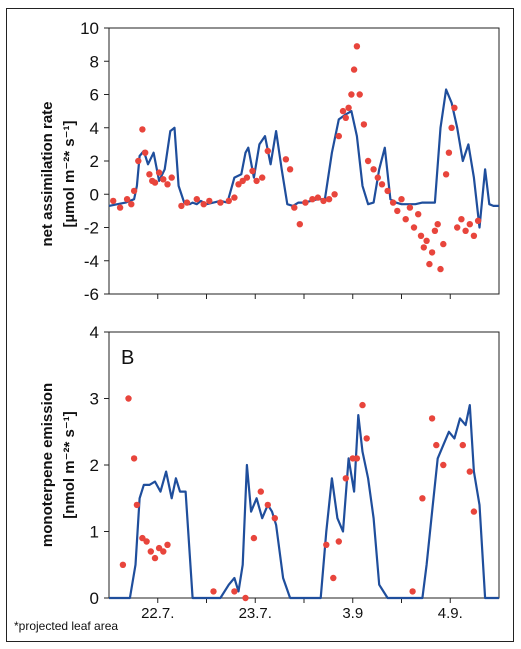 The height and width of the screenshot is (649, 521). What do you see at coordinates (94, 465) in the screenshot?
I see `y-tick-label: 2` at bounding box center [94, 465].